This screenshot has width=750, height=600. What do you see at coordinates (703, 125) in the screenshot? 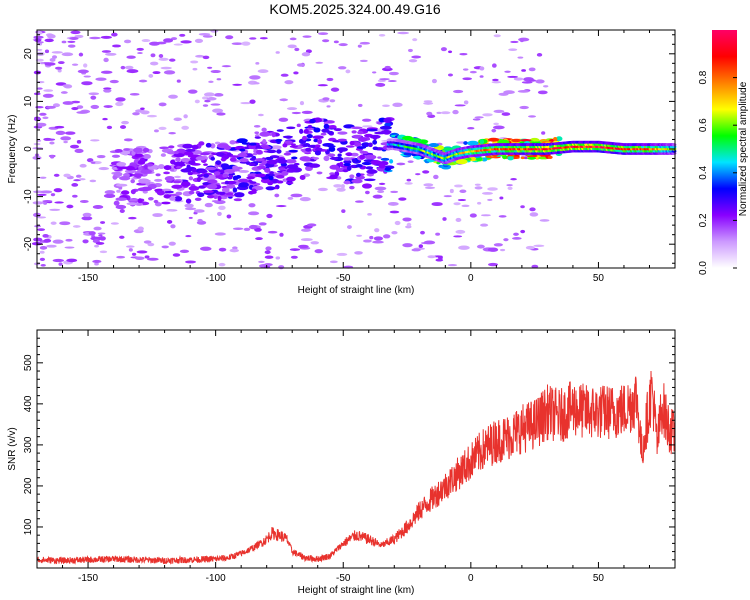
I see `colorbar-tick-label: 0.6` at bounding box center [703, 125].